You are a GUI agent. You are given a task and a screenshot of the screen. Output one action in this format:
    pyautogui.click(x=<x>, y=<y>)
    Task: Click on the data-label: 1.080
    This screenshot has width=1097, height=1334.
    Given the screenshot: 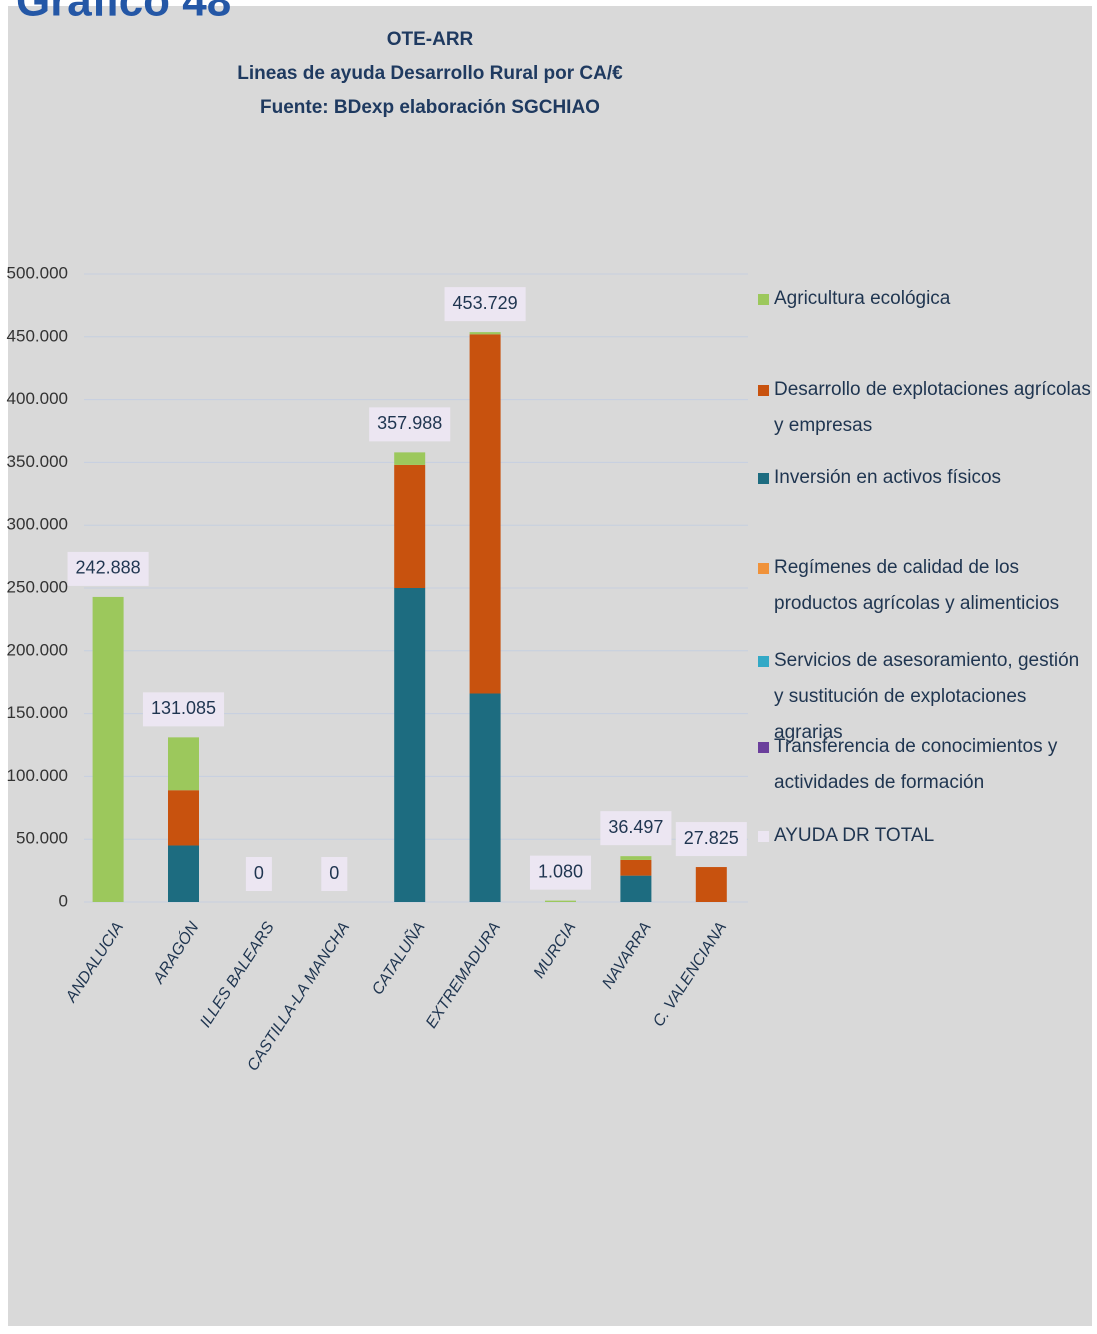 What is the action you would take?
    pyautogui.click(x=560, y=871)
    